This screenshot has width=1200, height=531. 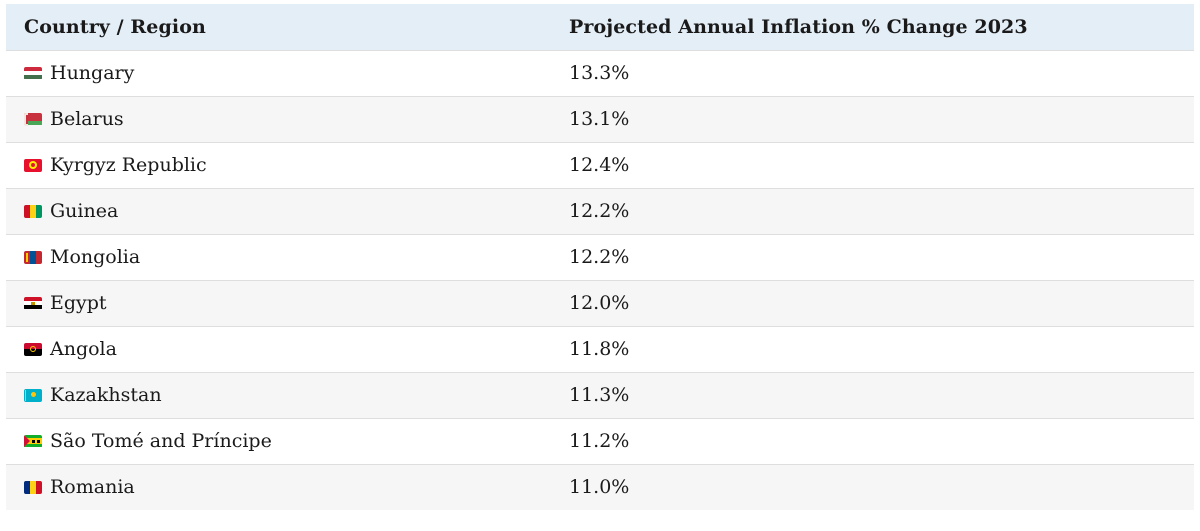 What do you see at coordinates (278, 165) in the screenshot?
I see `country-cell: Kyrgyz Republic` at bounding box center [278, 165].